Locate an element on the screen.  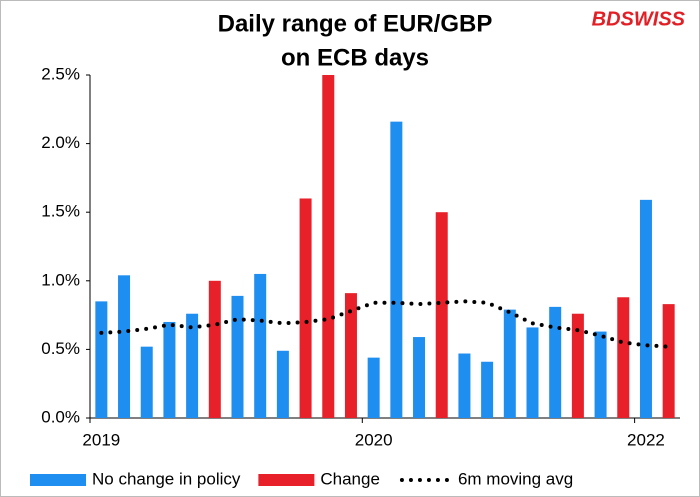
legend-label: No change in policy is located at coordinates (166, 478).